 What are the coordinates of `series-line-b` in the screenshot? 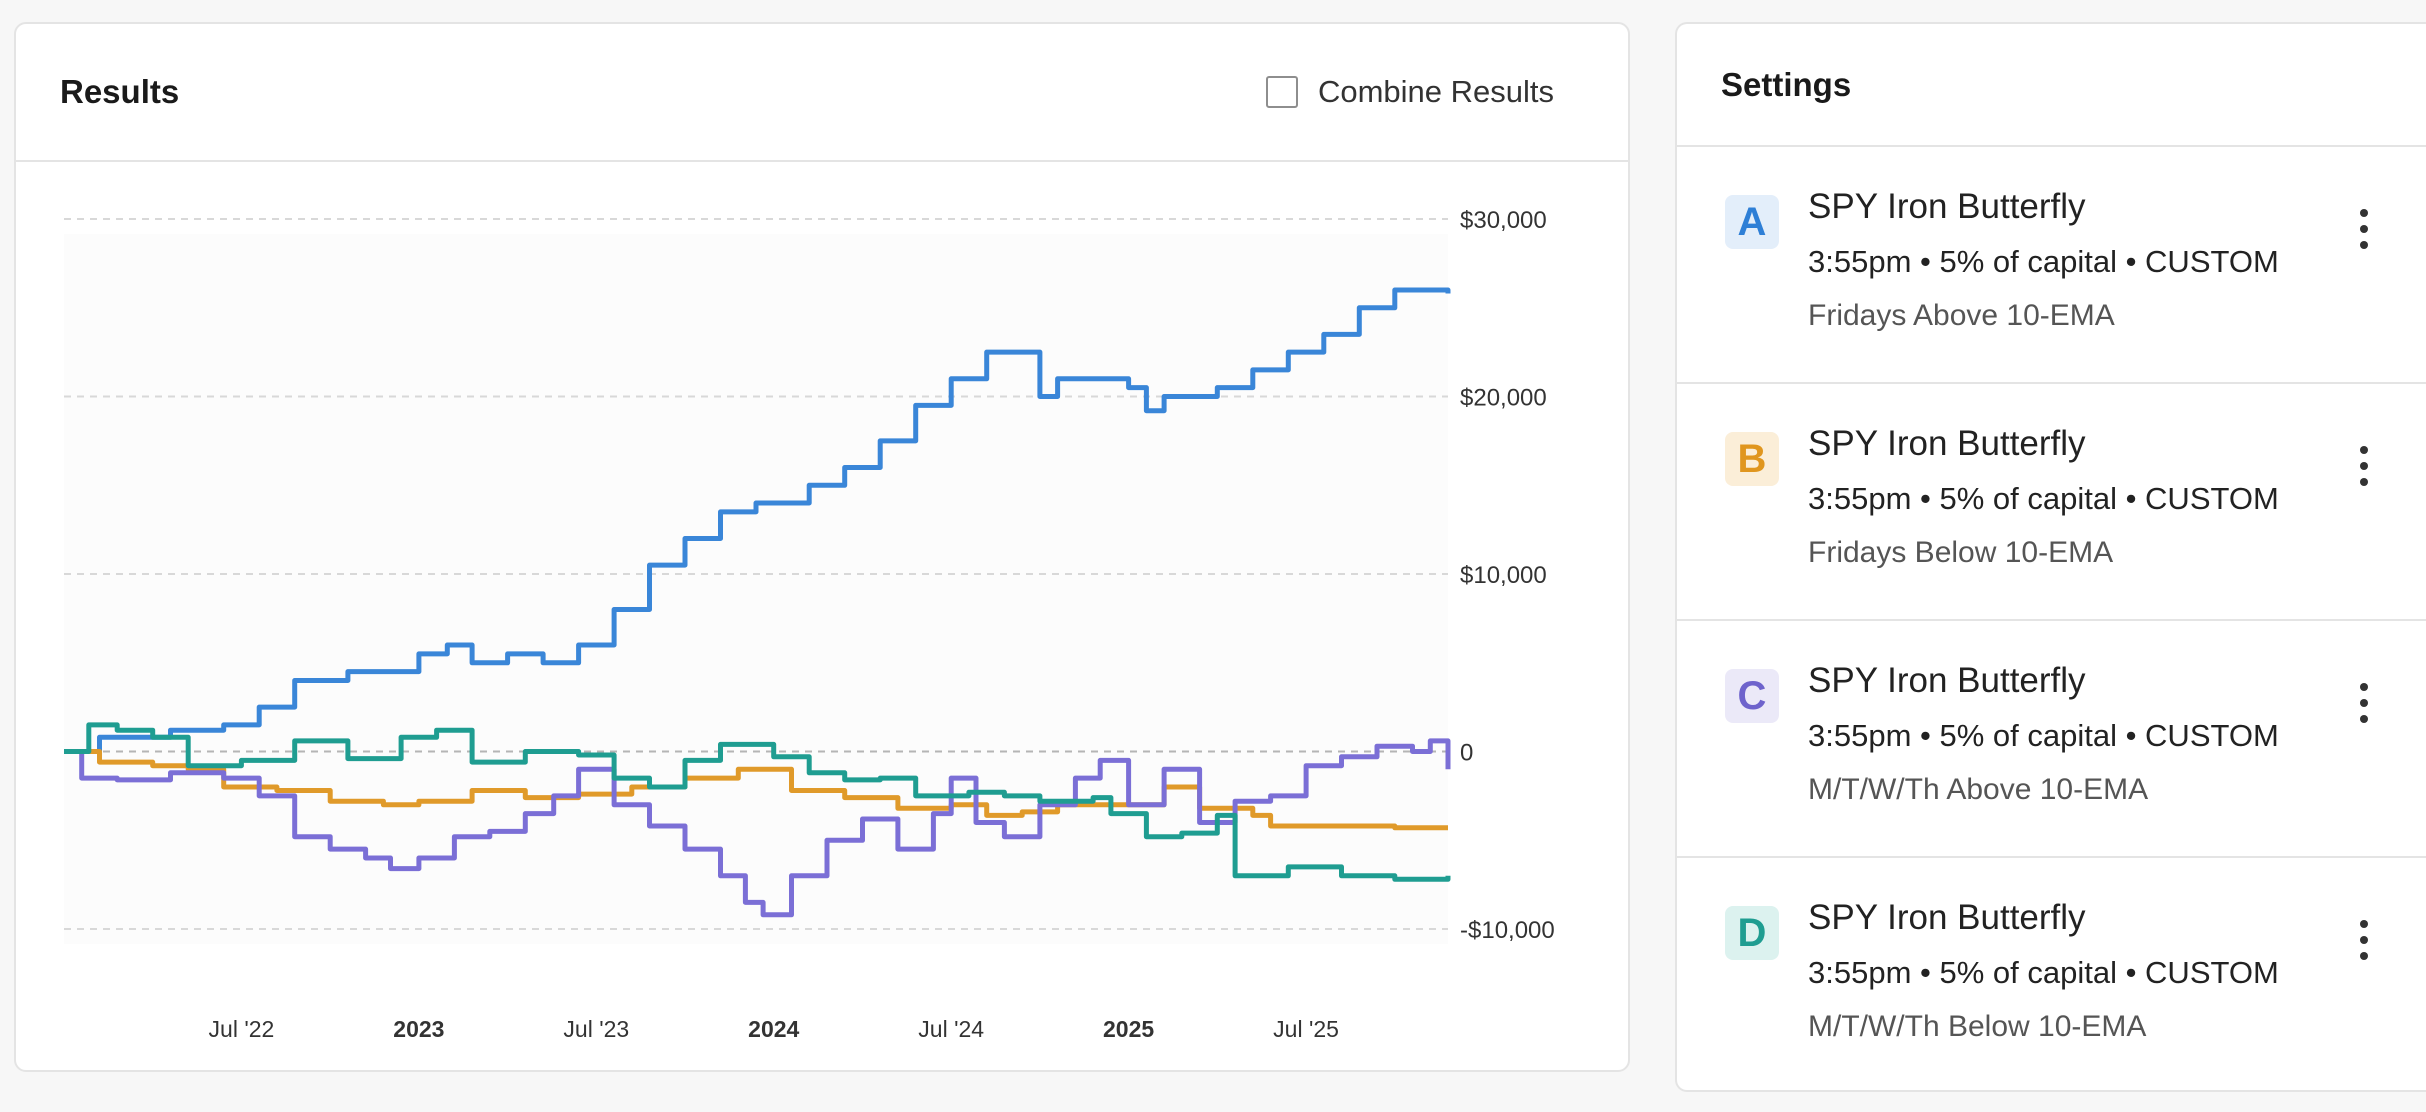 It's located at (756, 790).